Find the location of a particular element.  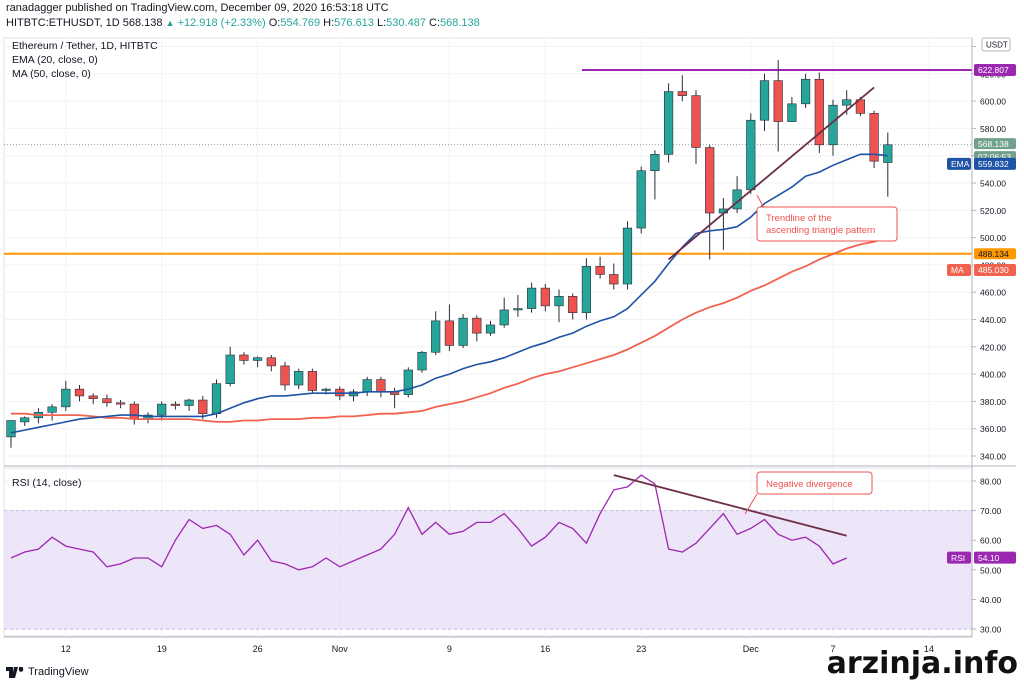

divergence-callout-box is located at coordinates (814, 483).